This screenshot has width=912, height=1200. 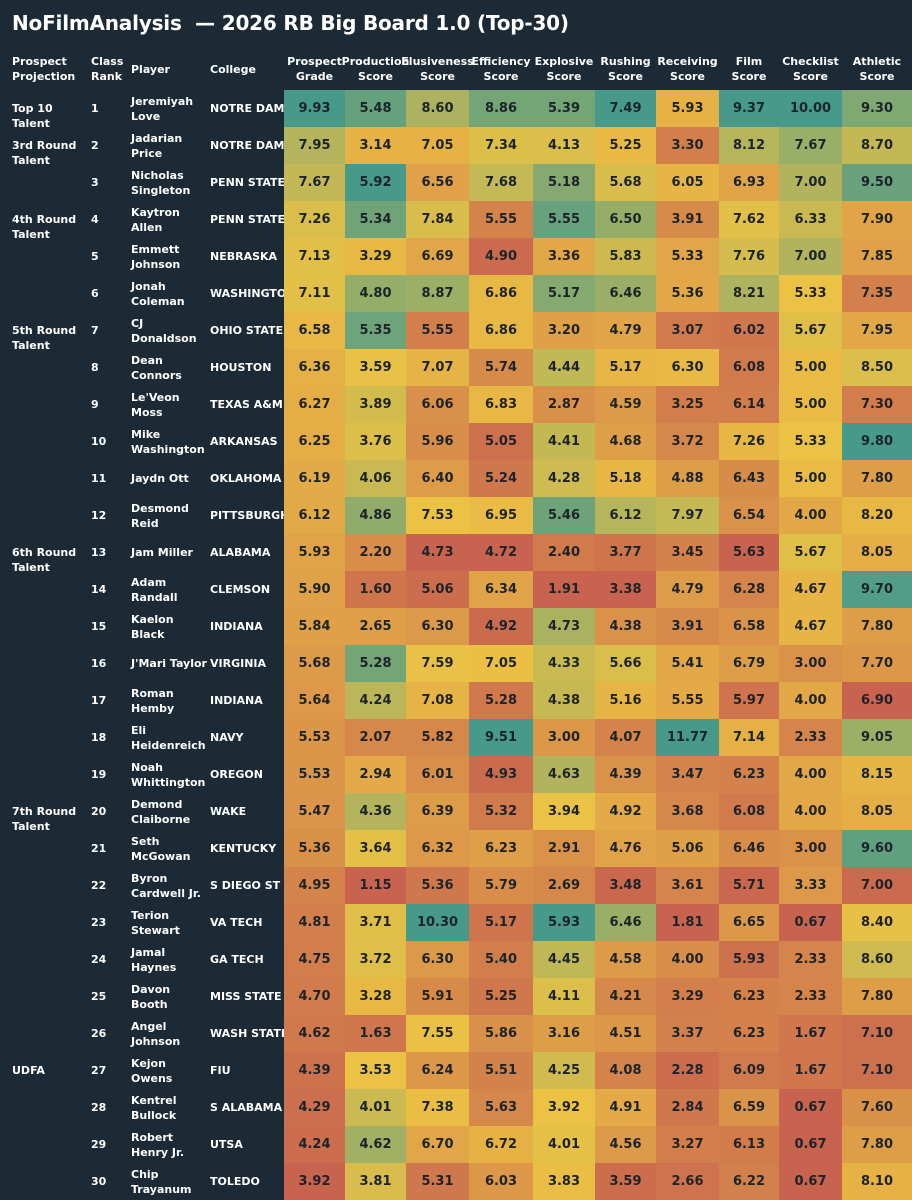 What do you see at coordinates (375, 293) in the screenshot?
I see `score-cell: 4.80` at bounding box center [375, 293].